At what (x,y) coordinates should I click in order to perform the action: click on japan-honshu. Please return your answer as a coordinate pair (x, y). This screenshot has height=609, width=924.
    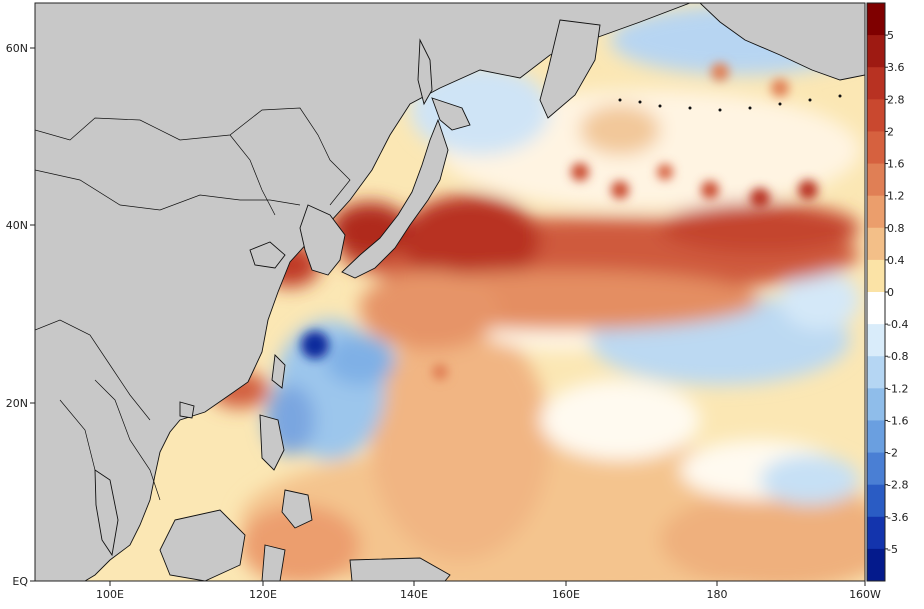
    Looking at the image, I should click on (395, 198).